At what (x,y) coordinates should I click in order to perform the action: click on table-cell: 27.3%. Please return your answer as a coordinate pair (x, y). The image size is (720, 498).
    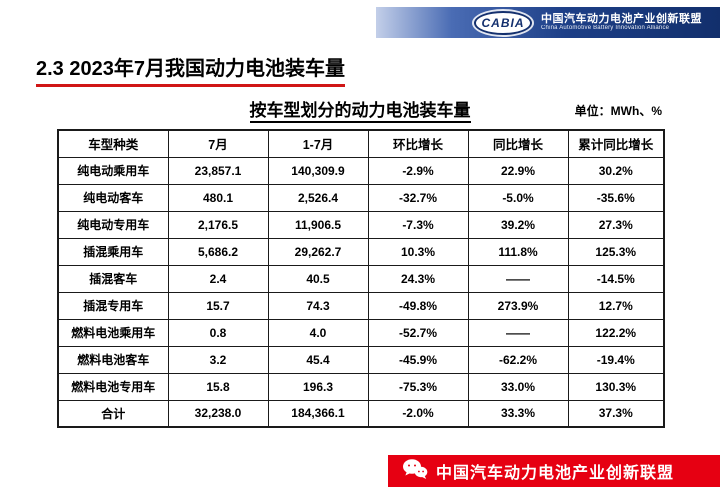
    Looking at the image, I should click on (616, 224).